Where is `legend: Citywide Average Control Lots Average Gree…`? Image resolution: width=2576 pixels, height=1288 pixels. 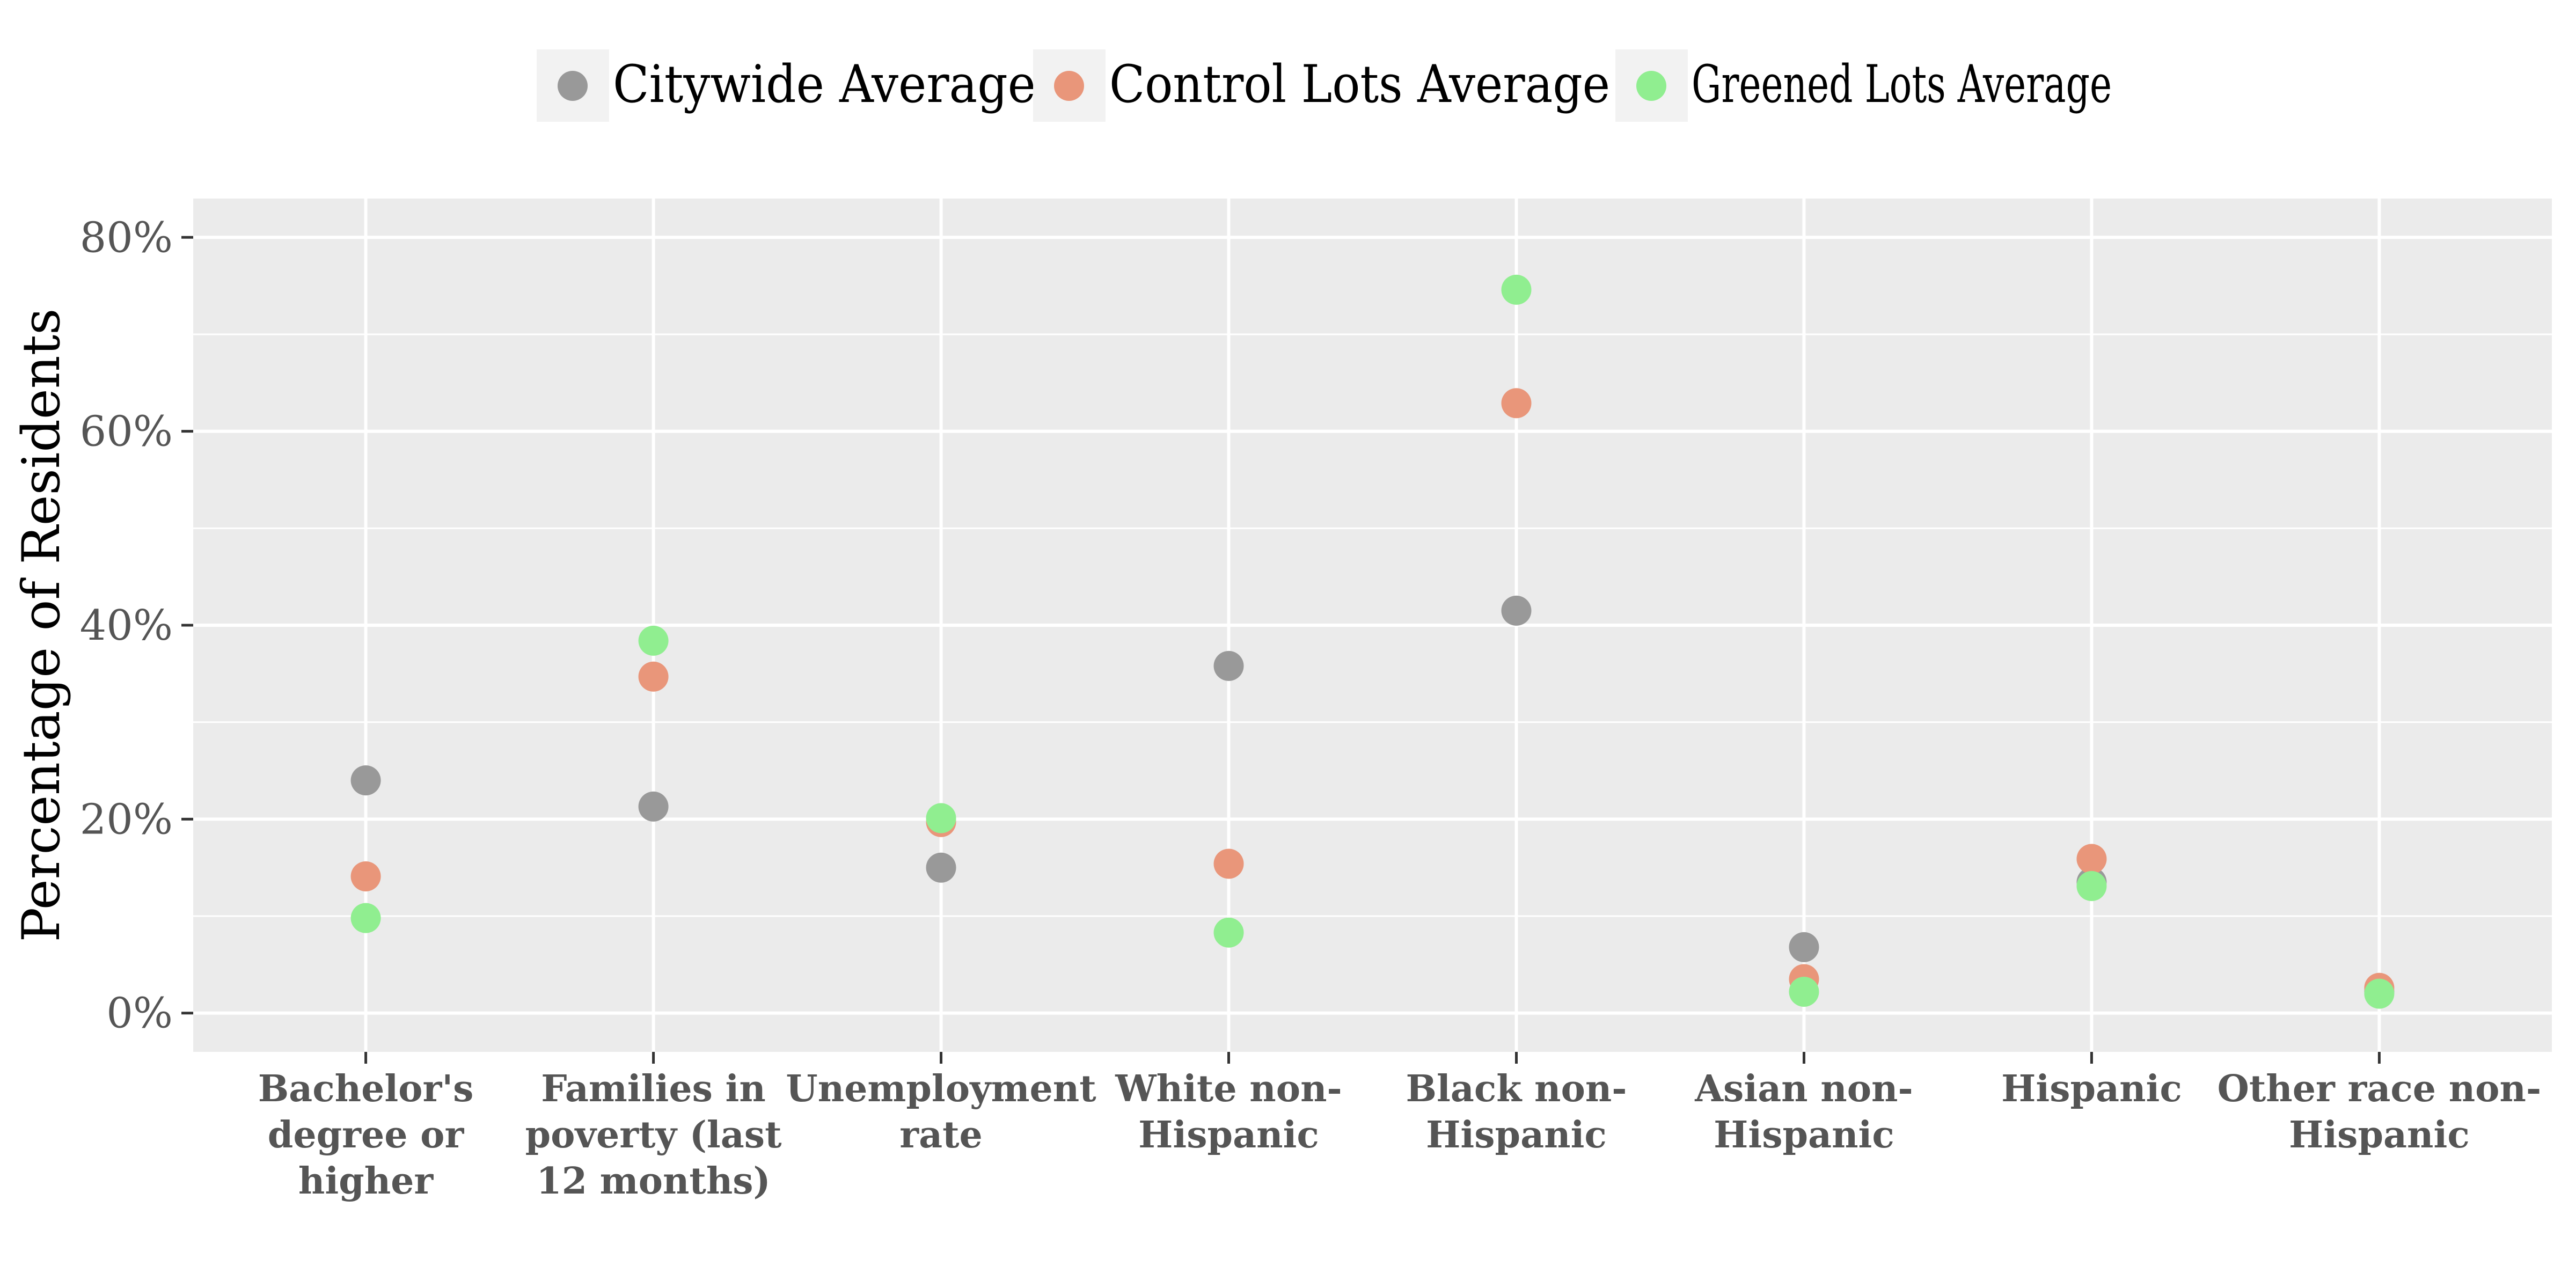
legend: Citywide Average Control Lots Average Gree… is located at coordinates (1324, 85).